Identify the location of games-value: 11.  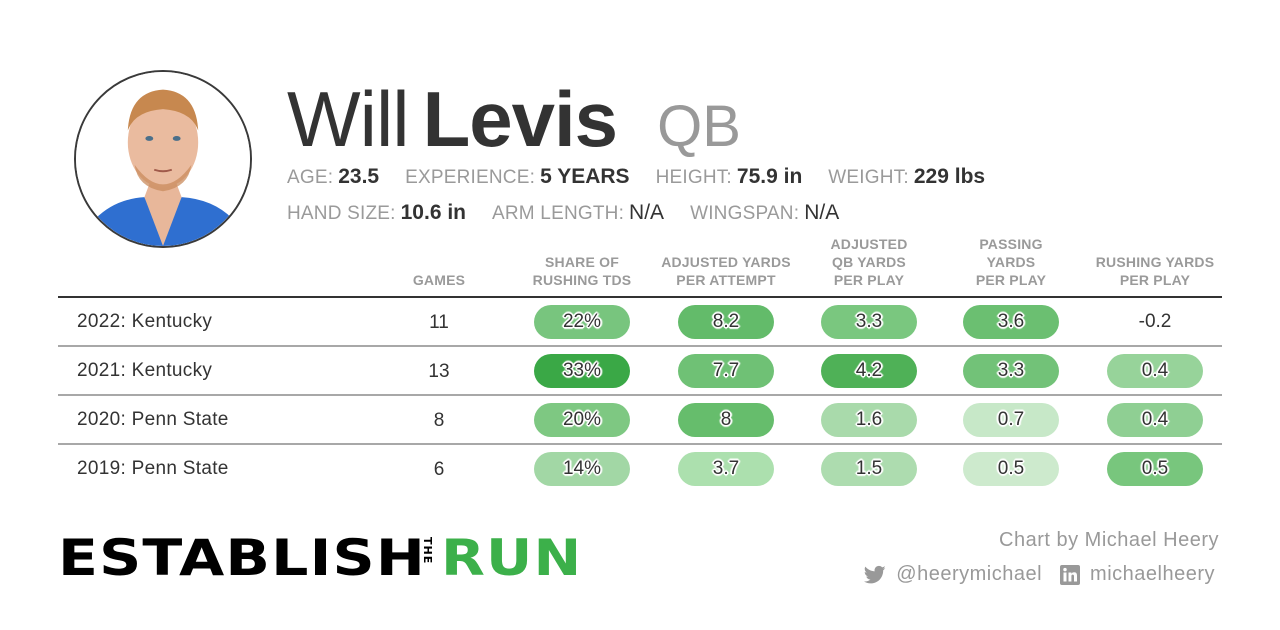
(439, 322).